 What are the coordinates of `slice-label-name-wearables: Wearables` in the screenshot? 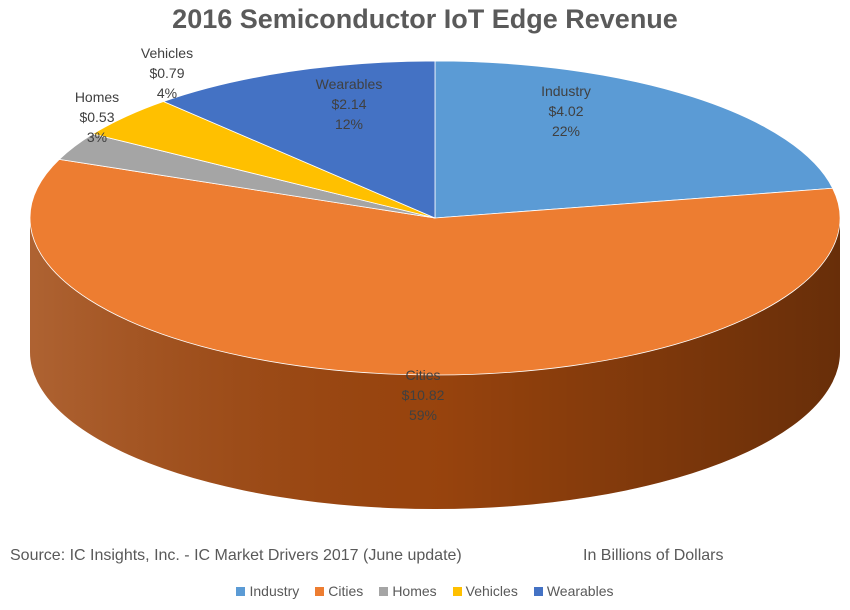 It's located at (349, 84).